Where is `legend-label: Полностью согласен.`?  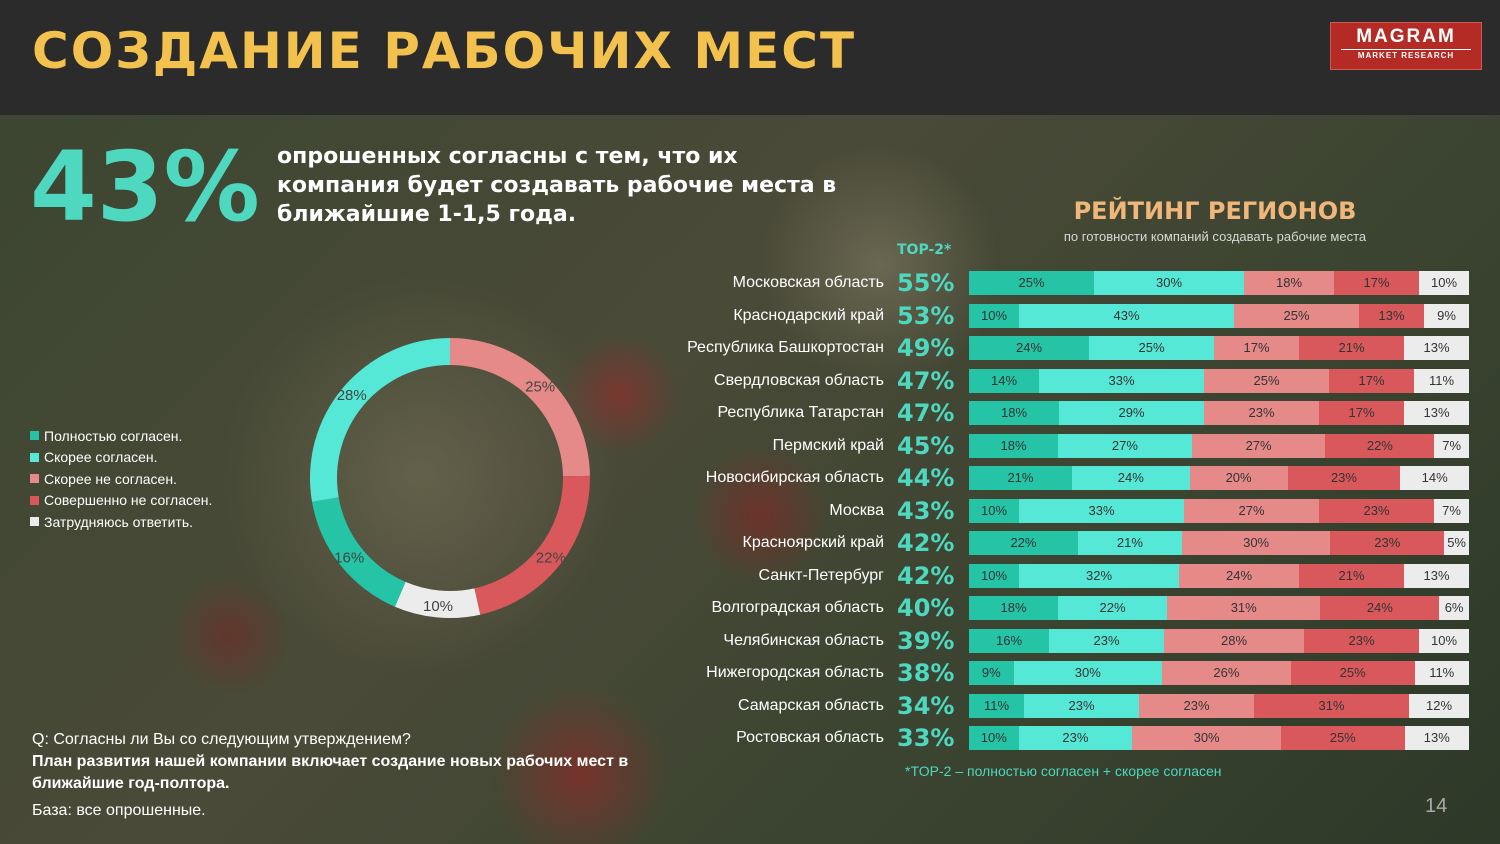 legend-label: Полностью согласен. is located at coordinates (113, 435).